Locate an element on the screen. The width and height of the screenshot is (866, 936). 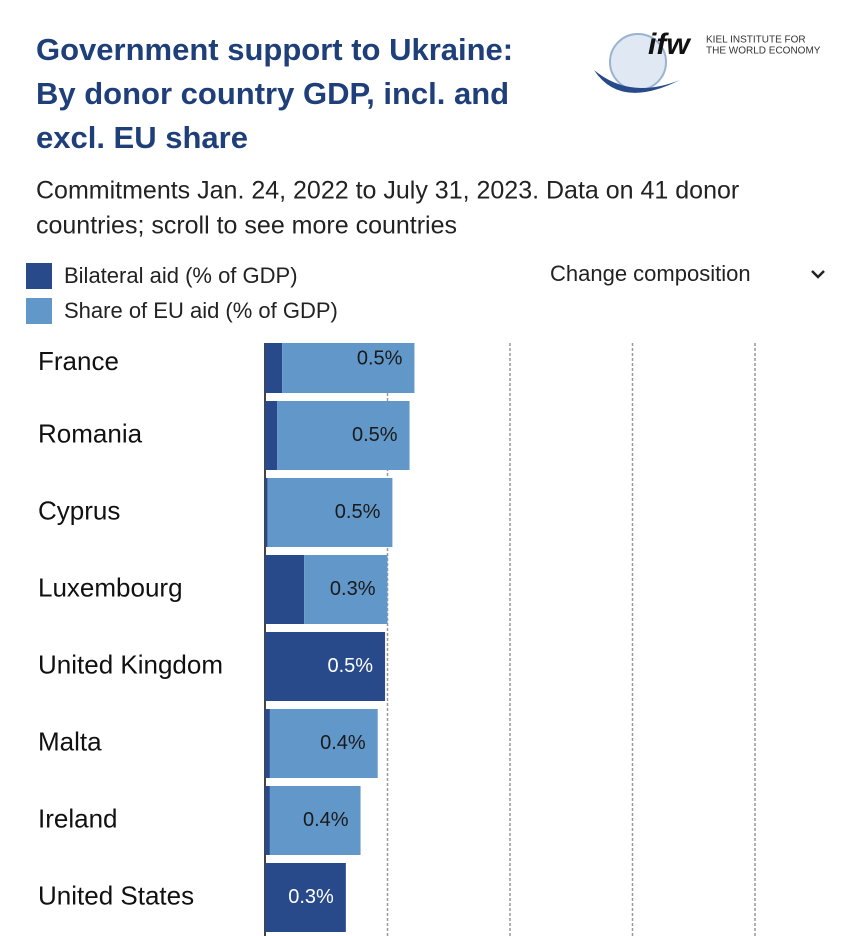
category-label: Cyprus is located at coordinates (79, 510).